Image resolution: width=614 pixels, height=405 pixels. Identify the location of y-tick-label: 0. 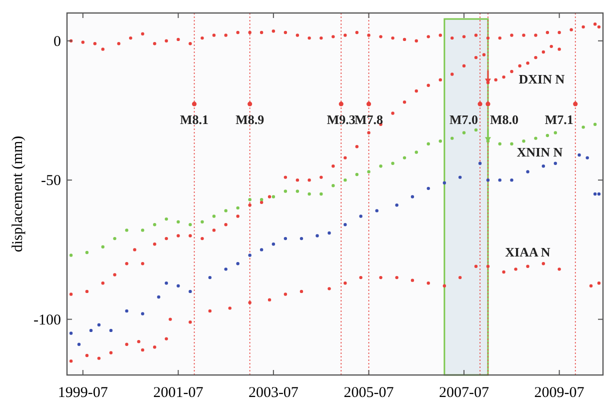
(57, 42).